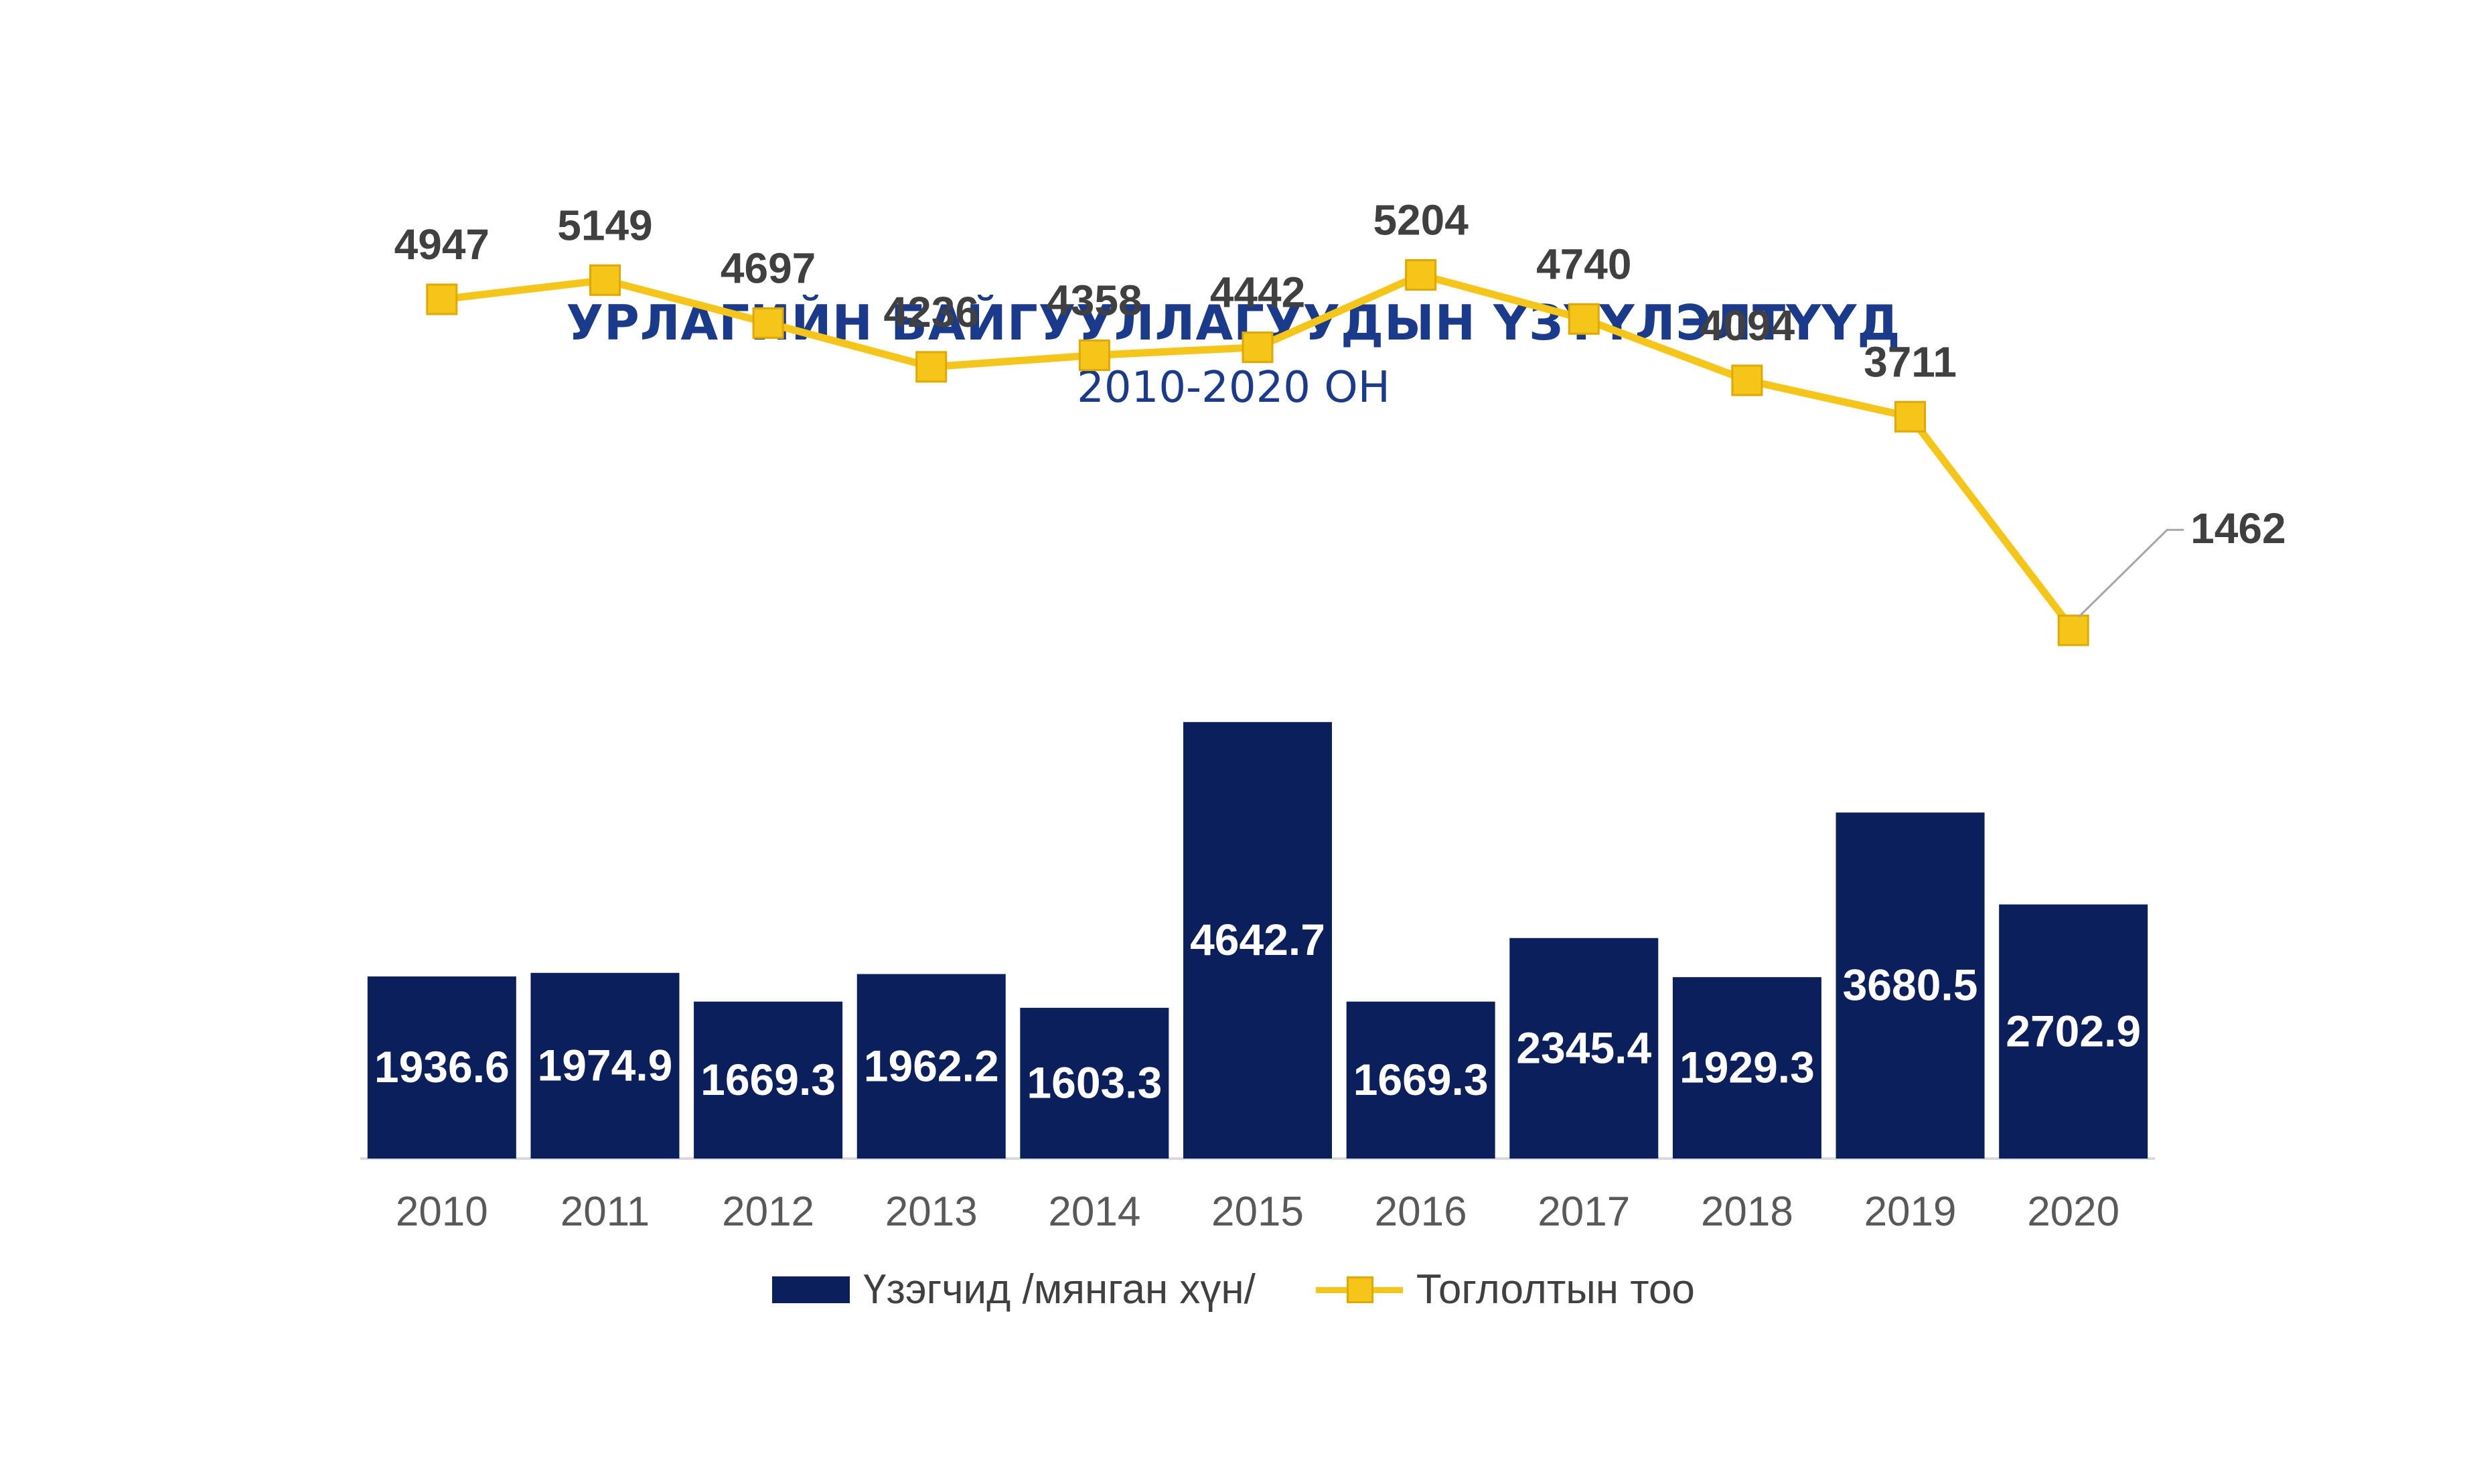  I want to click on bar-2013, so click(931, 1066).